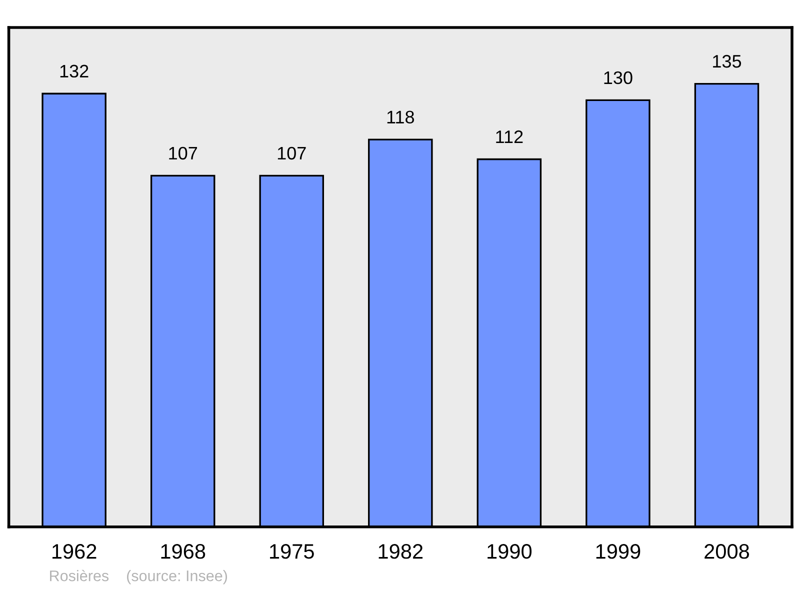  Describe the element at coordinates (292, 551) in the screenshot. I see `x-tick-label: 1975` at that location.